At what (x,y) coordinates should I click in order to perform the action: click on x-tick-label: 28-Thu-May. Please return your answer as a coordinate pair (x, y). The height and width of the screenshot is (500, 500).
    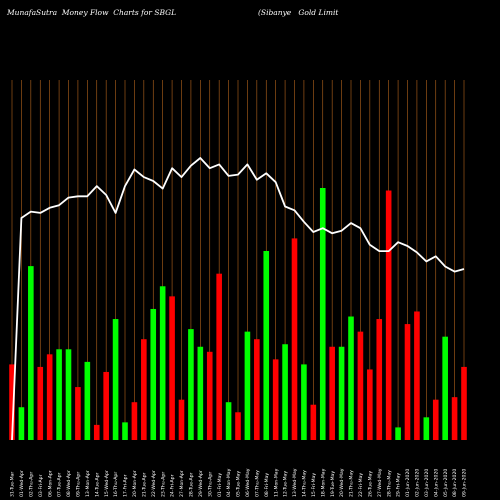
    Looking at the image, I should click on (389, 483).